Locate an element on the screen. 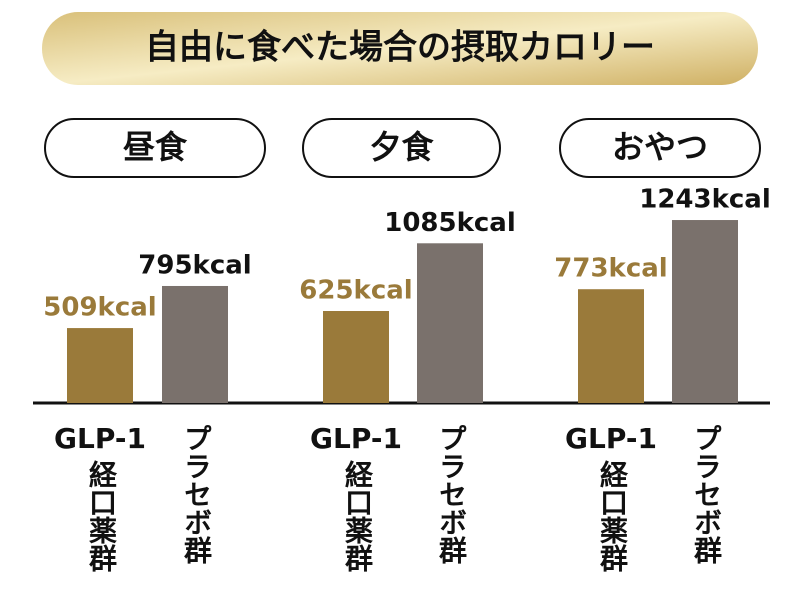 Image resolution: width=800 pixels, height=614 pixels. chart-title: 自由に食べた場合の摂取カロリー is located at coordinates (400, 48).